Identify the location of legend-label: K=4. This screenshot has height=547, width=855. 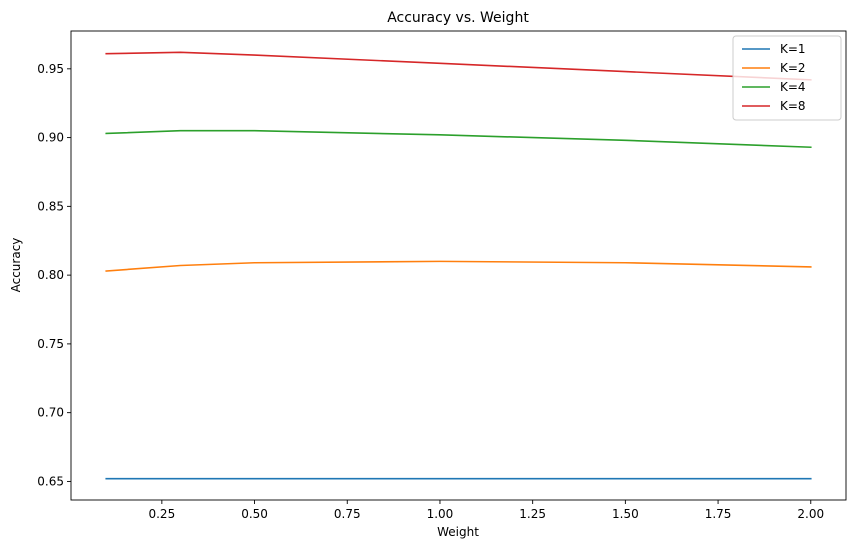
(793, 87).